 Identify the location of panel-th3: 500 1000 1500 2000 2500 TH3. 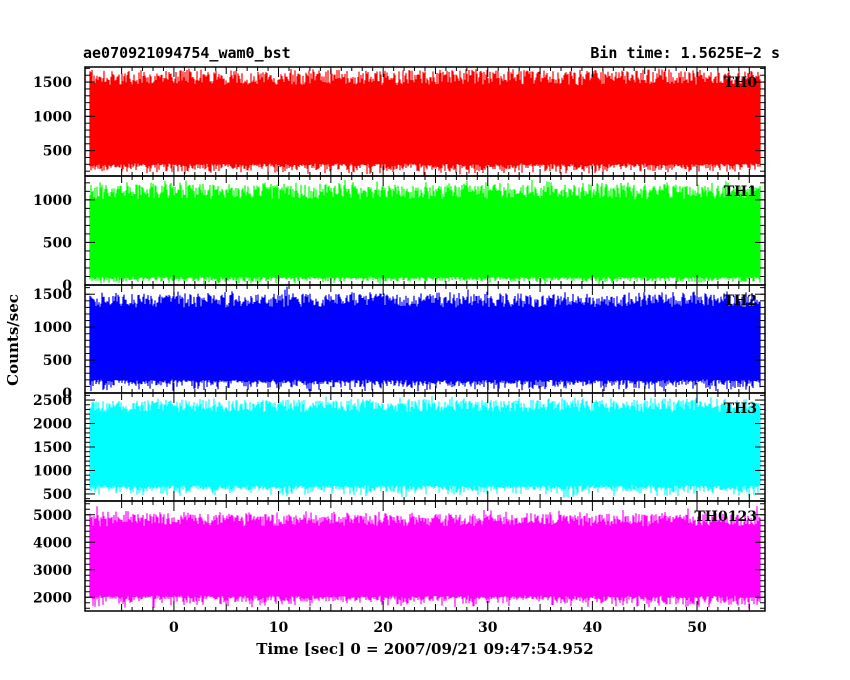
(399, 447).